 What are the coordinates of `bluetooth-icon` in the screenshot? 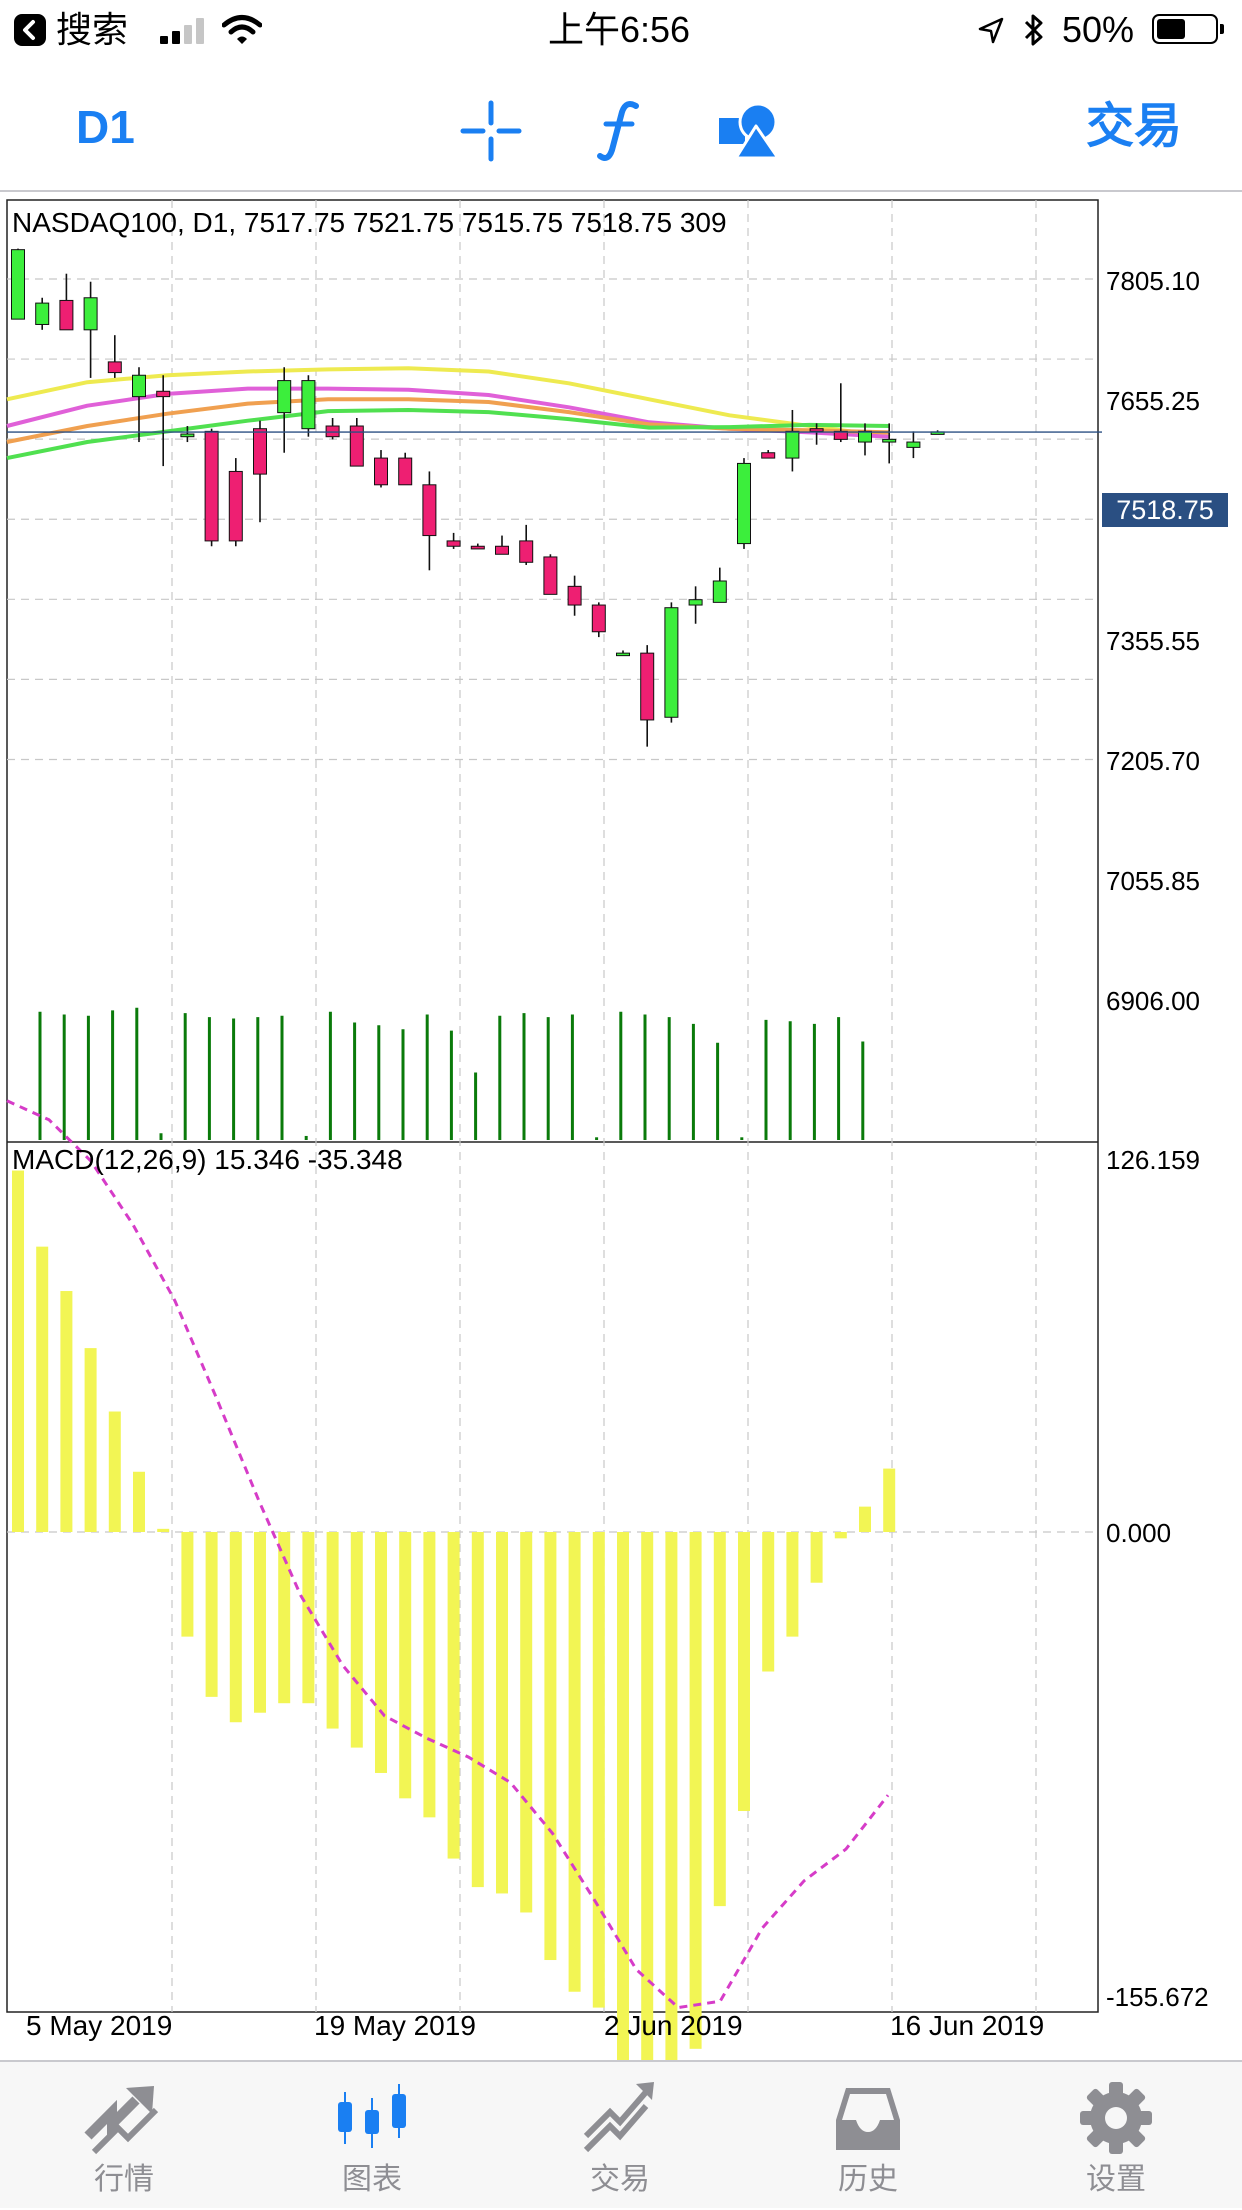 It's located at (1033, 30).